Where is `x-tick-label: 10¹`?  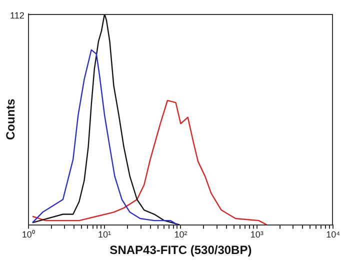
x-tick-label: 10¹ is located at coordinates (105, 235).